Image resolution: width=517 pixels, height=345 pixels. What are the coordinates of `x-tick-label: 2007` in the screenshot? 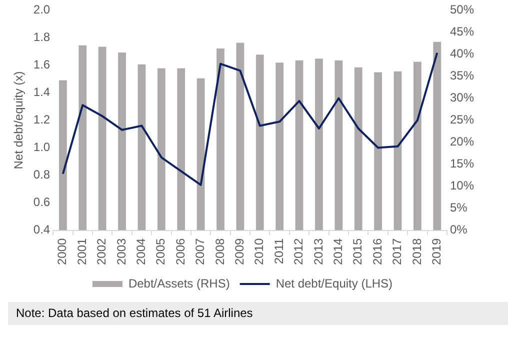 It's located at (200, 252).